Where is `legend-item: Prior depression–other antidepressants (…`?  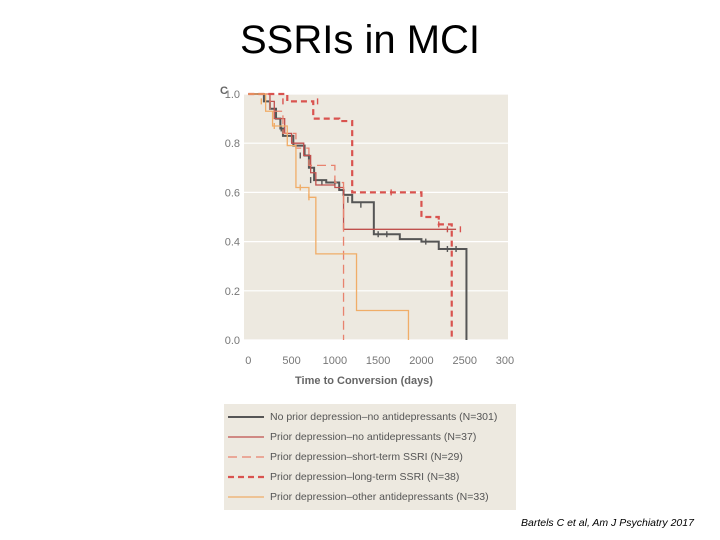
legend-item: Prior depression–other antidepressants (… is located at coordinates (356, 497).